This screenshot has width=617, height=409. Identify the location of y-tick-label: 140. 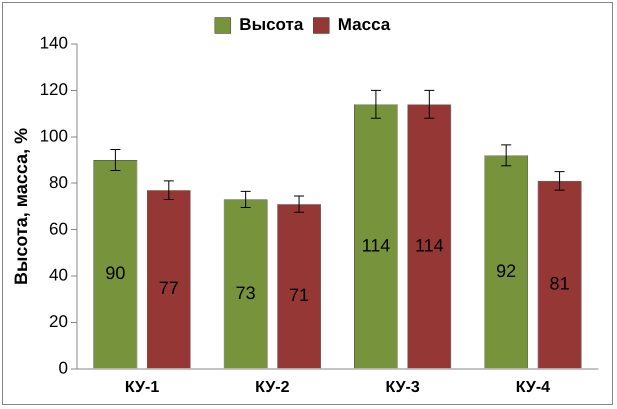
(54, 43).